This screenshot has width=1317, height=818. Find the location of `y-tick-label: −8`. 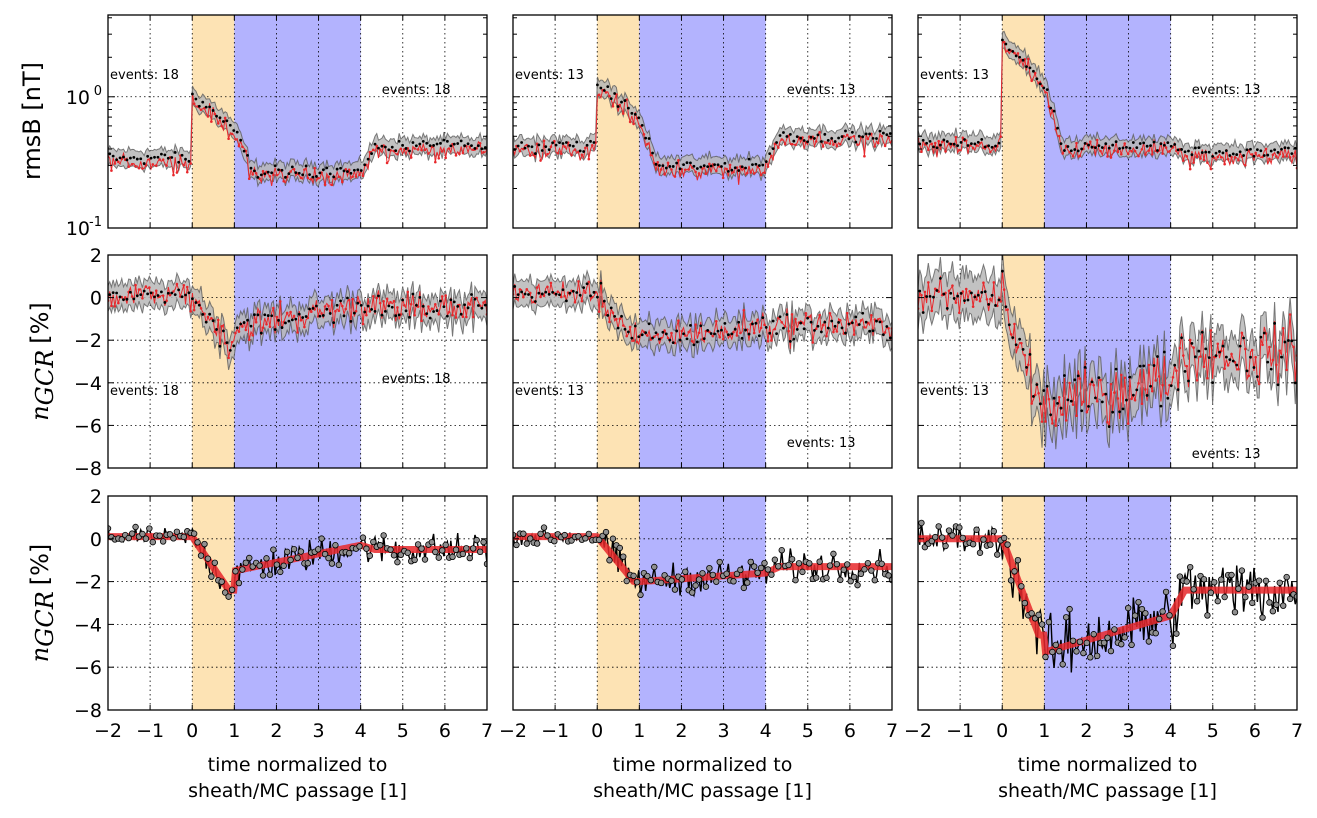

y-tick-label: −8 is located at coordinates (88, 711).